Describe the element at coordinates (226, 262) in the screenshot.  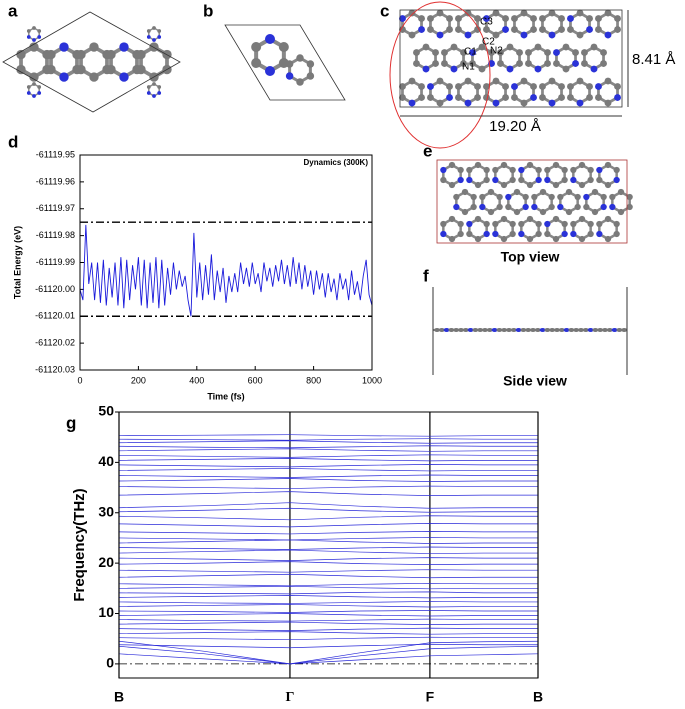
I see `plot-frame` at that location.